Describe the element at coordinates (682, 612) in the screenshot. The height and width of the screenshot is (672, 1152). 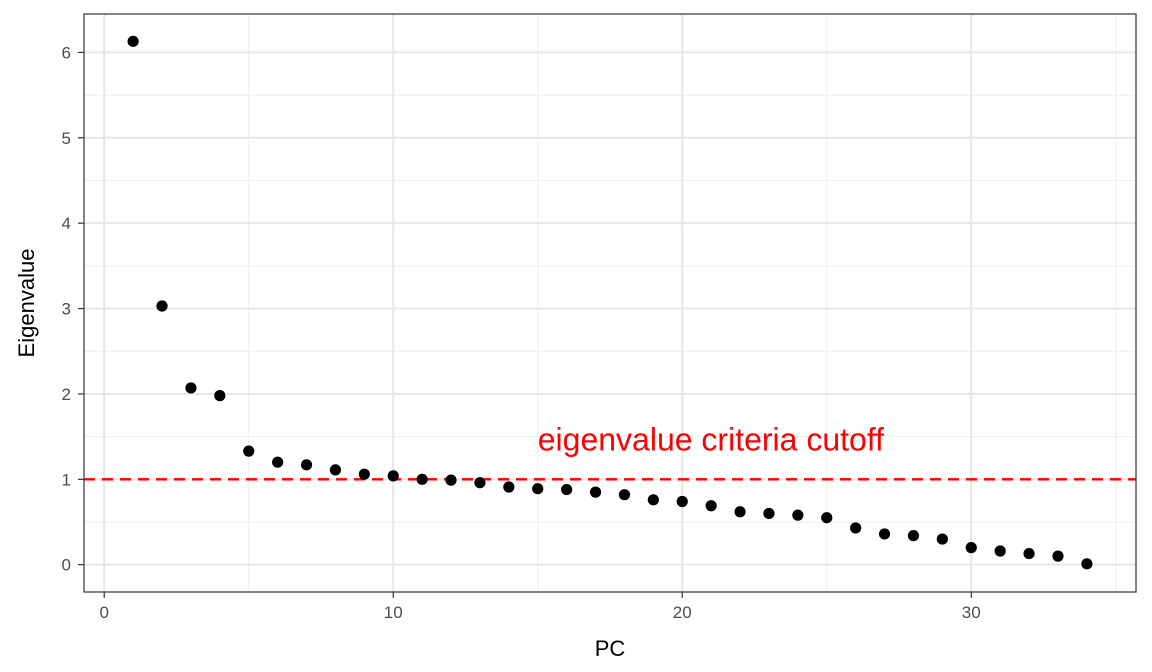
I see `x-tick-label: 20` at that location.